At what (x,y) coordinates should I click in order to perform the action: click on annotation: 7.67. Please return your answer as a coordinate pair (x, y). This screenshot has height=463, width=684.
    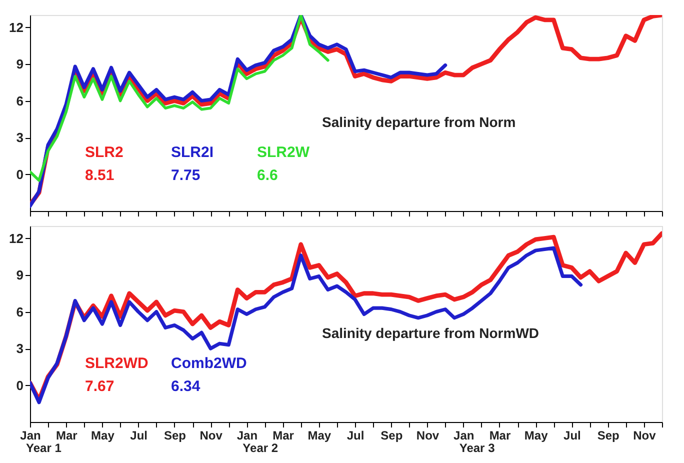
    Looking at the image, I should click on (99, 387).